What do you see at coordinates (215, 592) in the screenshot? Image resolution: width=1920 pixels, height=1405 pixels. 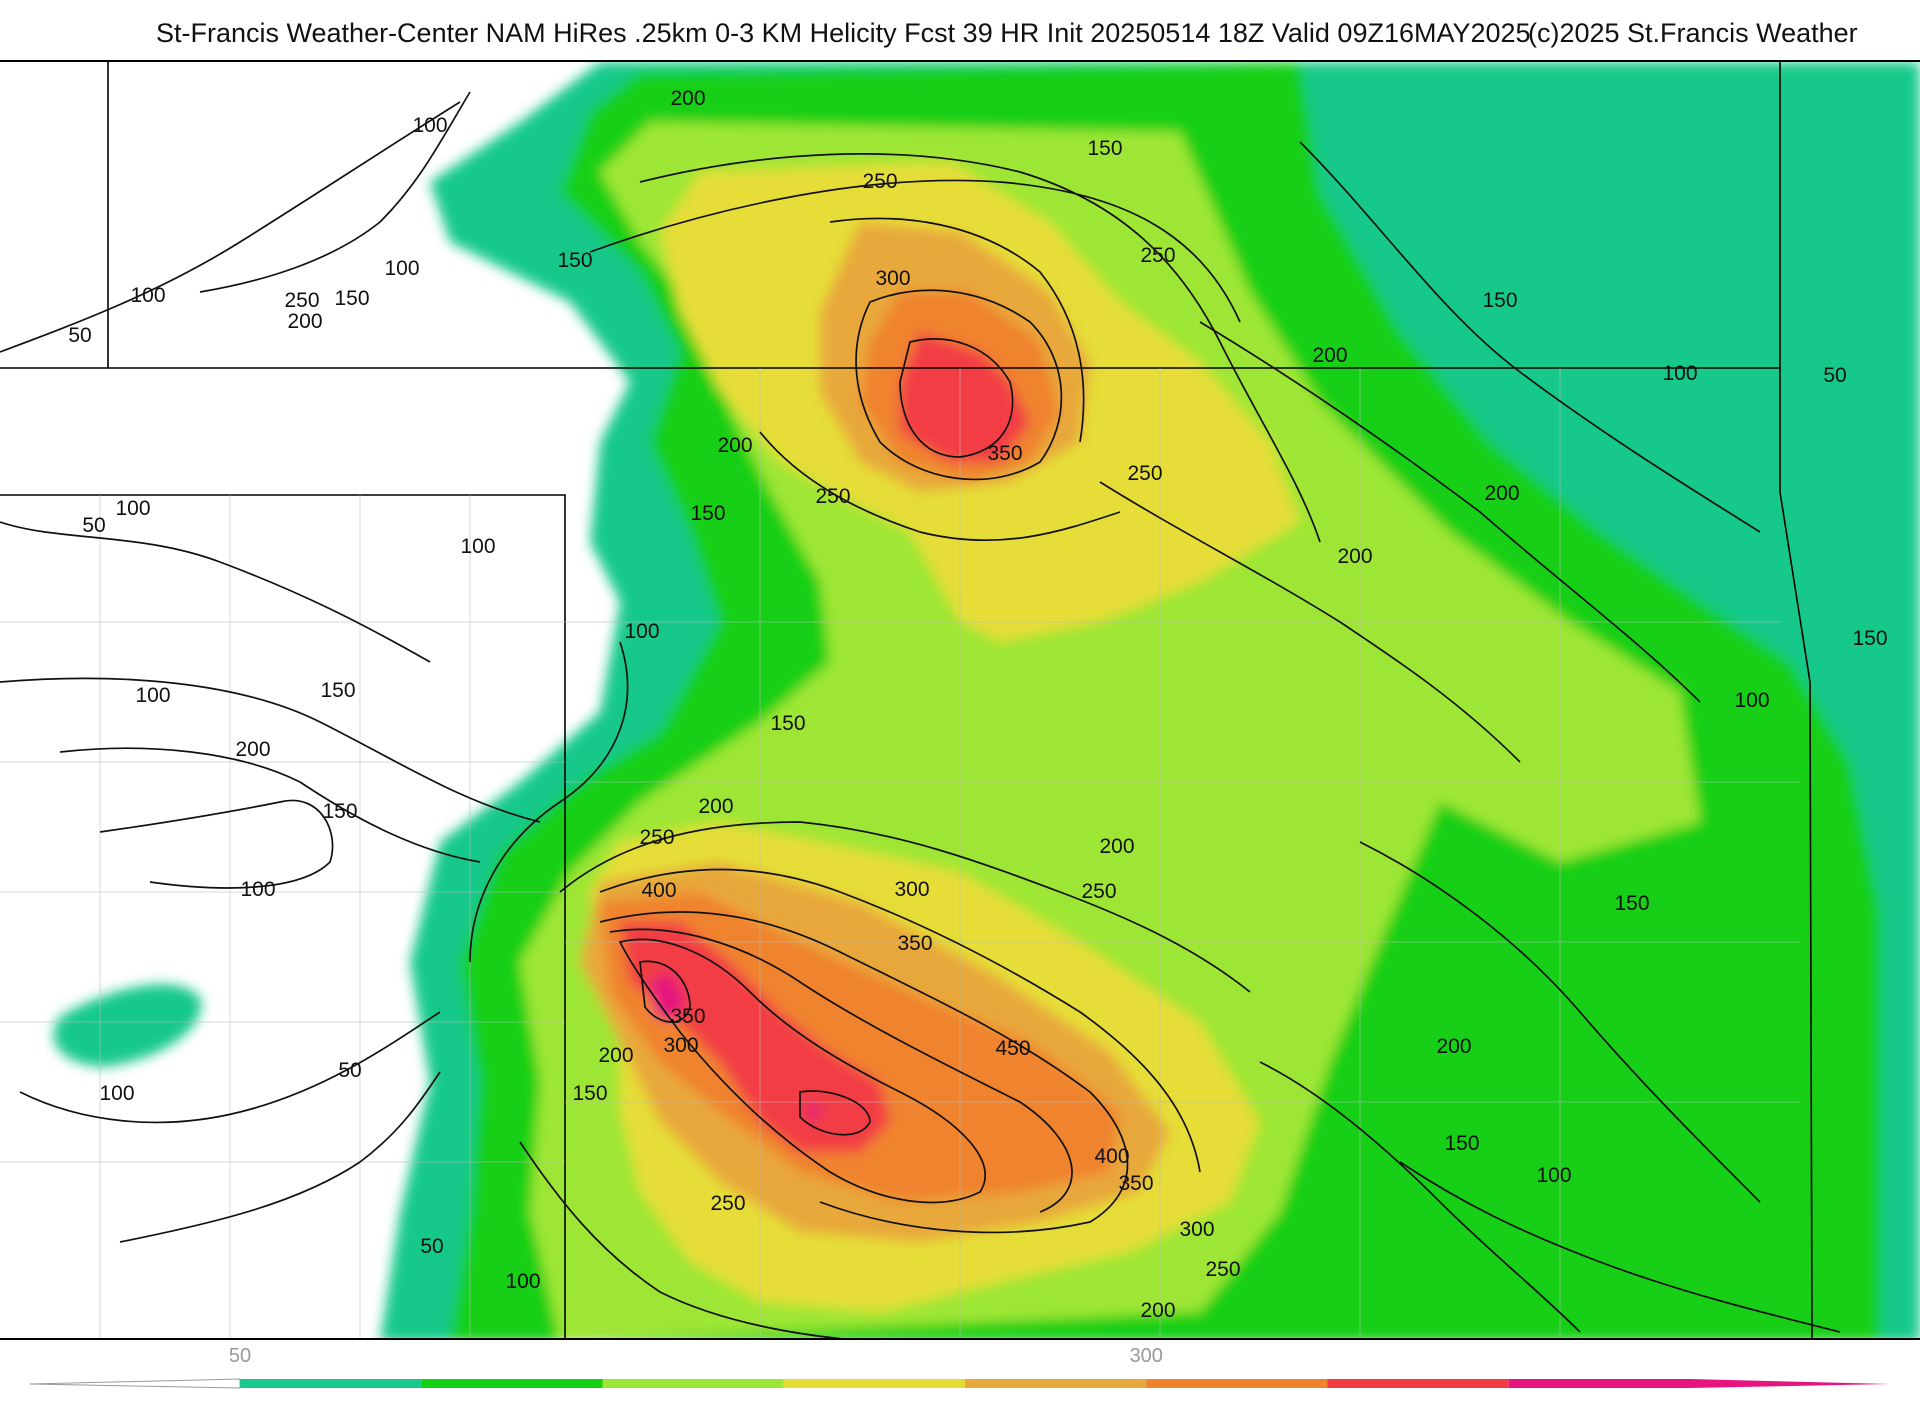 I see `contour-50-west` at bounding box center [215, 592].